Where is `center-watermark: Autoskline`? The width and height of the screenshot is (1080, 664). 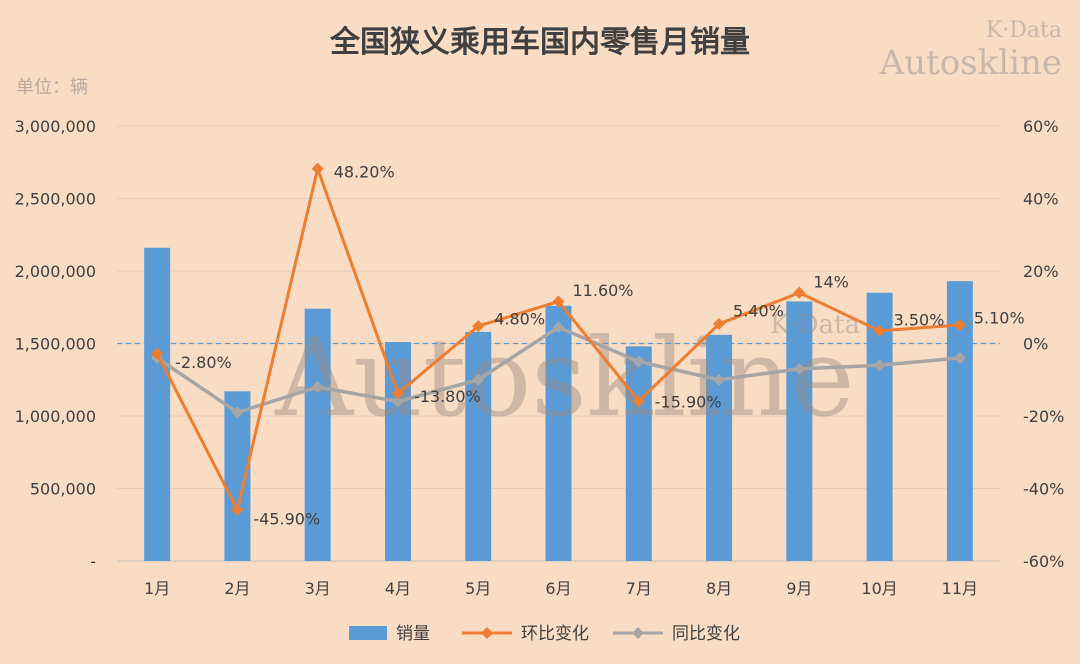 center-watermark: Autoskline is located at coordinates (564, 378).